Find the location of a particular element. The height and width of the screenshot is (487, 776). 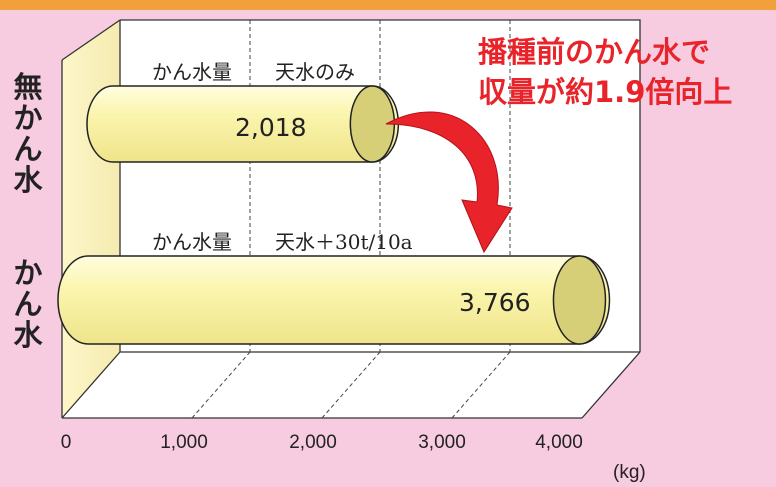

x-tick-label: 0 is located at coordinates (66, 442).